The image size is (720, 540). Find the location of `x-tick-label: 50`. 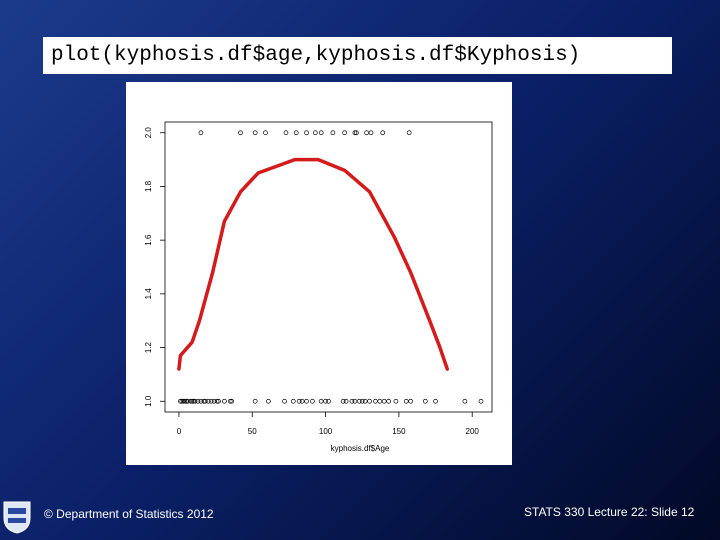

x-tick-label: 50 is located at coordinates (252, 431).